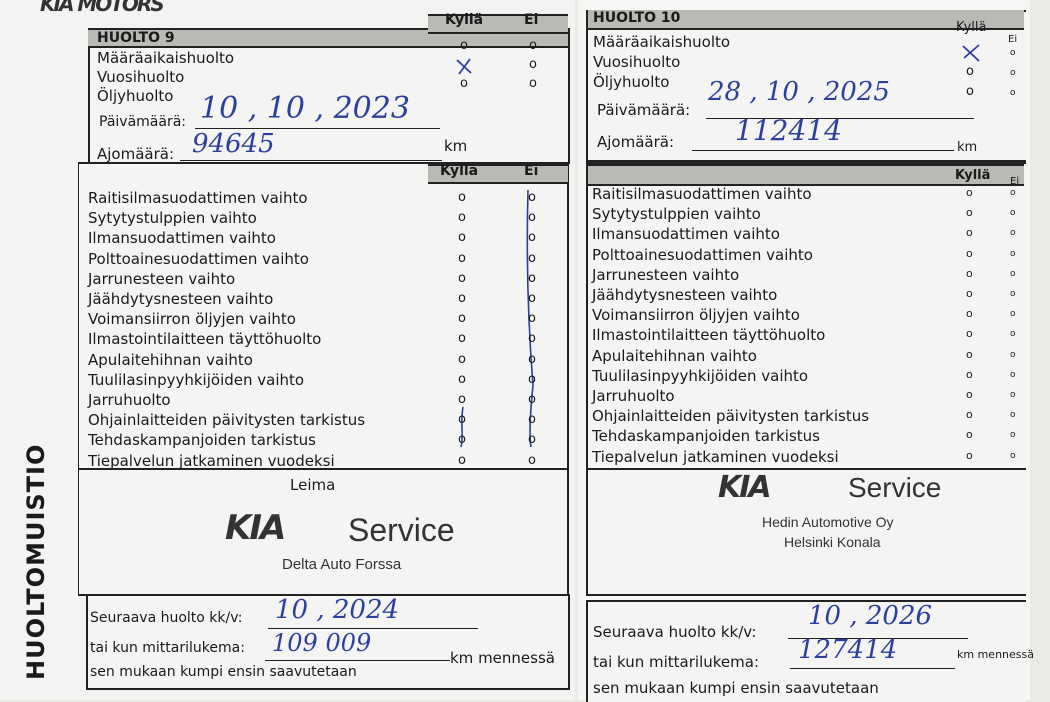  What do you see at coordinates (305, 108) in the screenshot?
I see `date-value: 10 , 10 , 2023` at bounding box center [305, 108].